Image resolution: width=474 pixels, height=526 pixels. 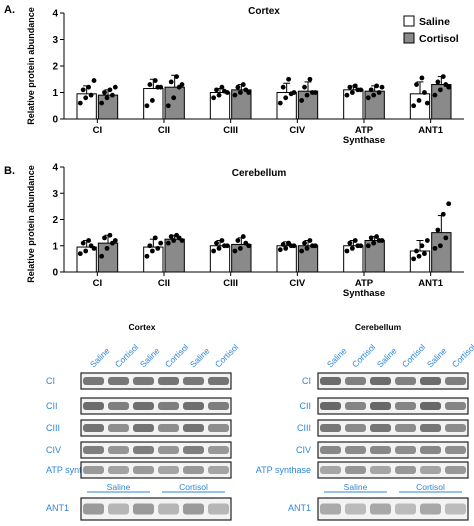 I want to click on x-tick-label: CIV, so click(x=297, y=283).